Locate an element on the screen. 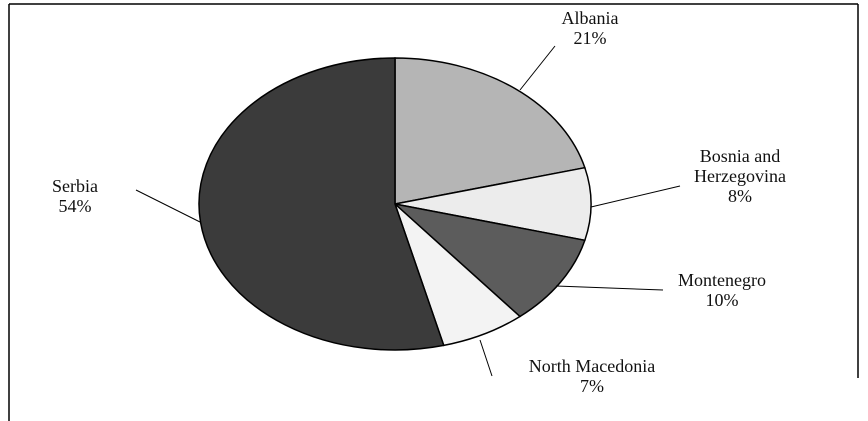  category-label: Montenegro is located at coordinates (722, 280).